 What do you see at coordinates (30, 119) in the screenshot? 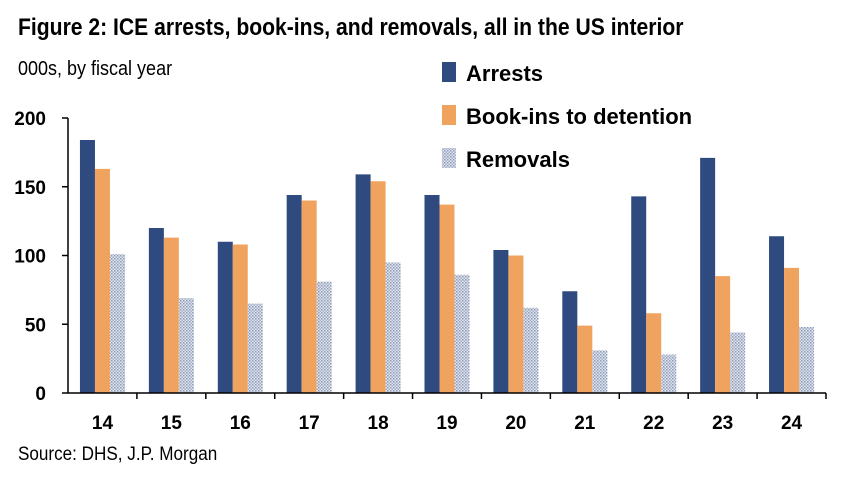
I see `y-tick-label: 200` at bounding box center [30, 119].